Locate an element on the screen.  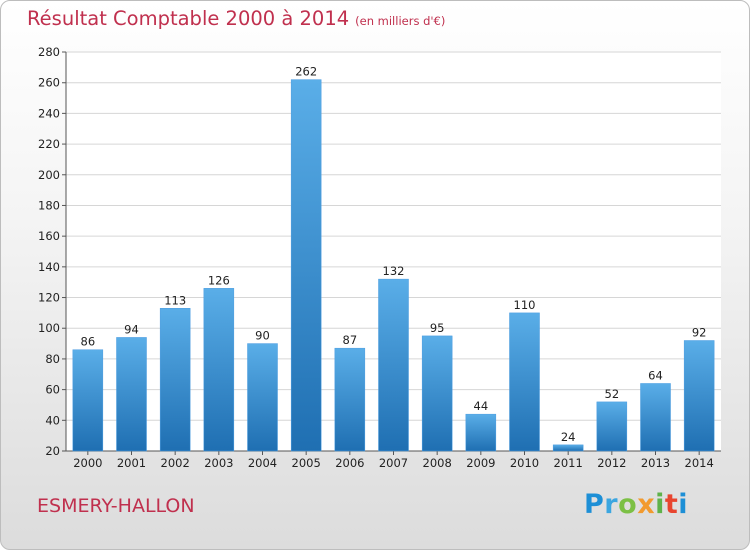
x-tick-label-2004: 2004 is located at coordinates (262, 463).